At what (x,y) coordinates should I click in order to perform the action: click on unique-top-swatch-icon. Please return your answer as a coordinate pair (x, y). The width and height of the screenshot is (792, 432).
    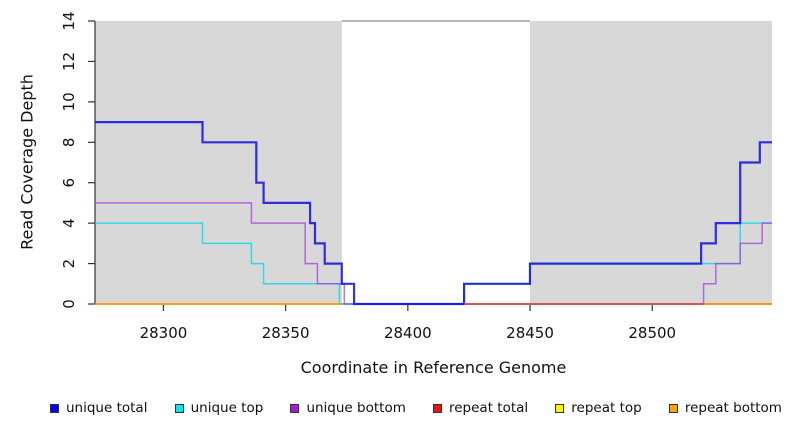
    Looking at the image, I should click on (179, 408).